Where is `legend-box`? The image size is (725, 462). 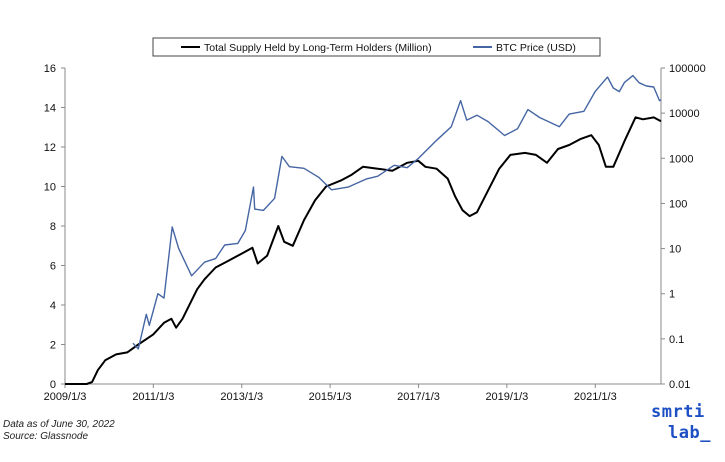 legend-box is located at coordinates (376, 47).